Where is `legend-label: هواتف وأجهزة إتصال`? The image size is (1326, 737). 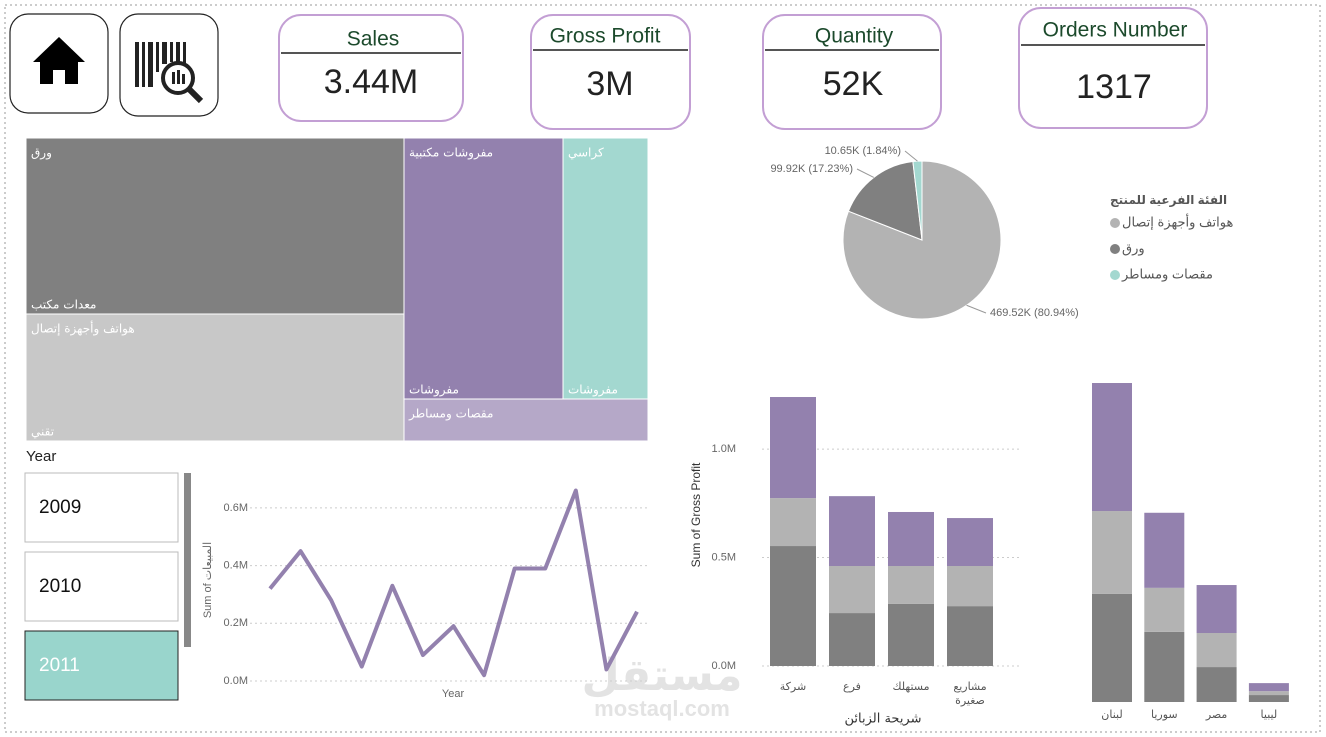 legend-label: هواتف وأجهزة إتصال is located at coordinates (1177, 221).